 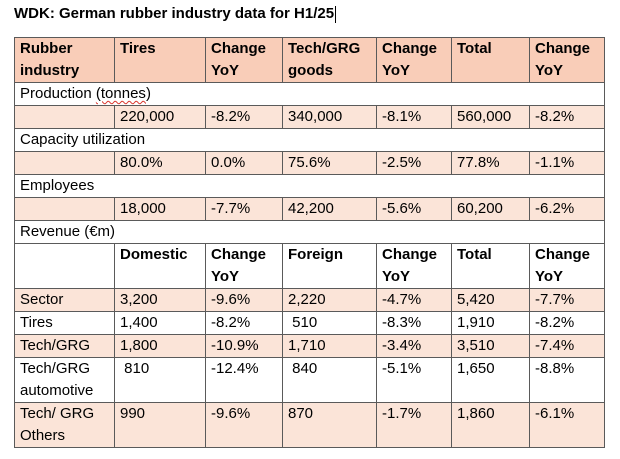 What do you see at coordinates (244, 163) in the screenshot?
I see `value-cell: 0.0%` at bounding box center [244, 163].